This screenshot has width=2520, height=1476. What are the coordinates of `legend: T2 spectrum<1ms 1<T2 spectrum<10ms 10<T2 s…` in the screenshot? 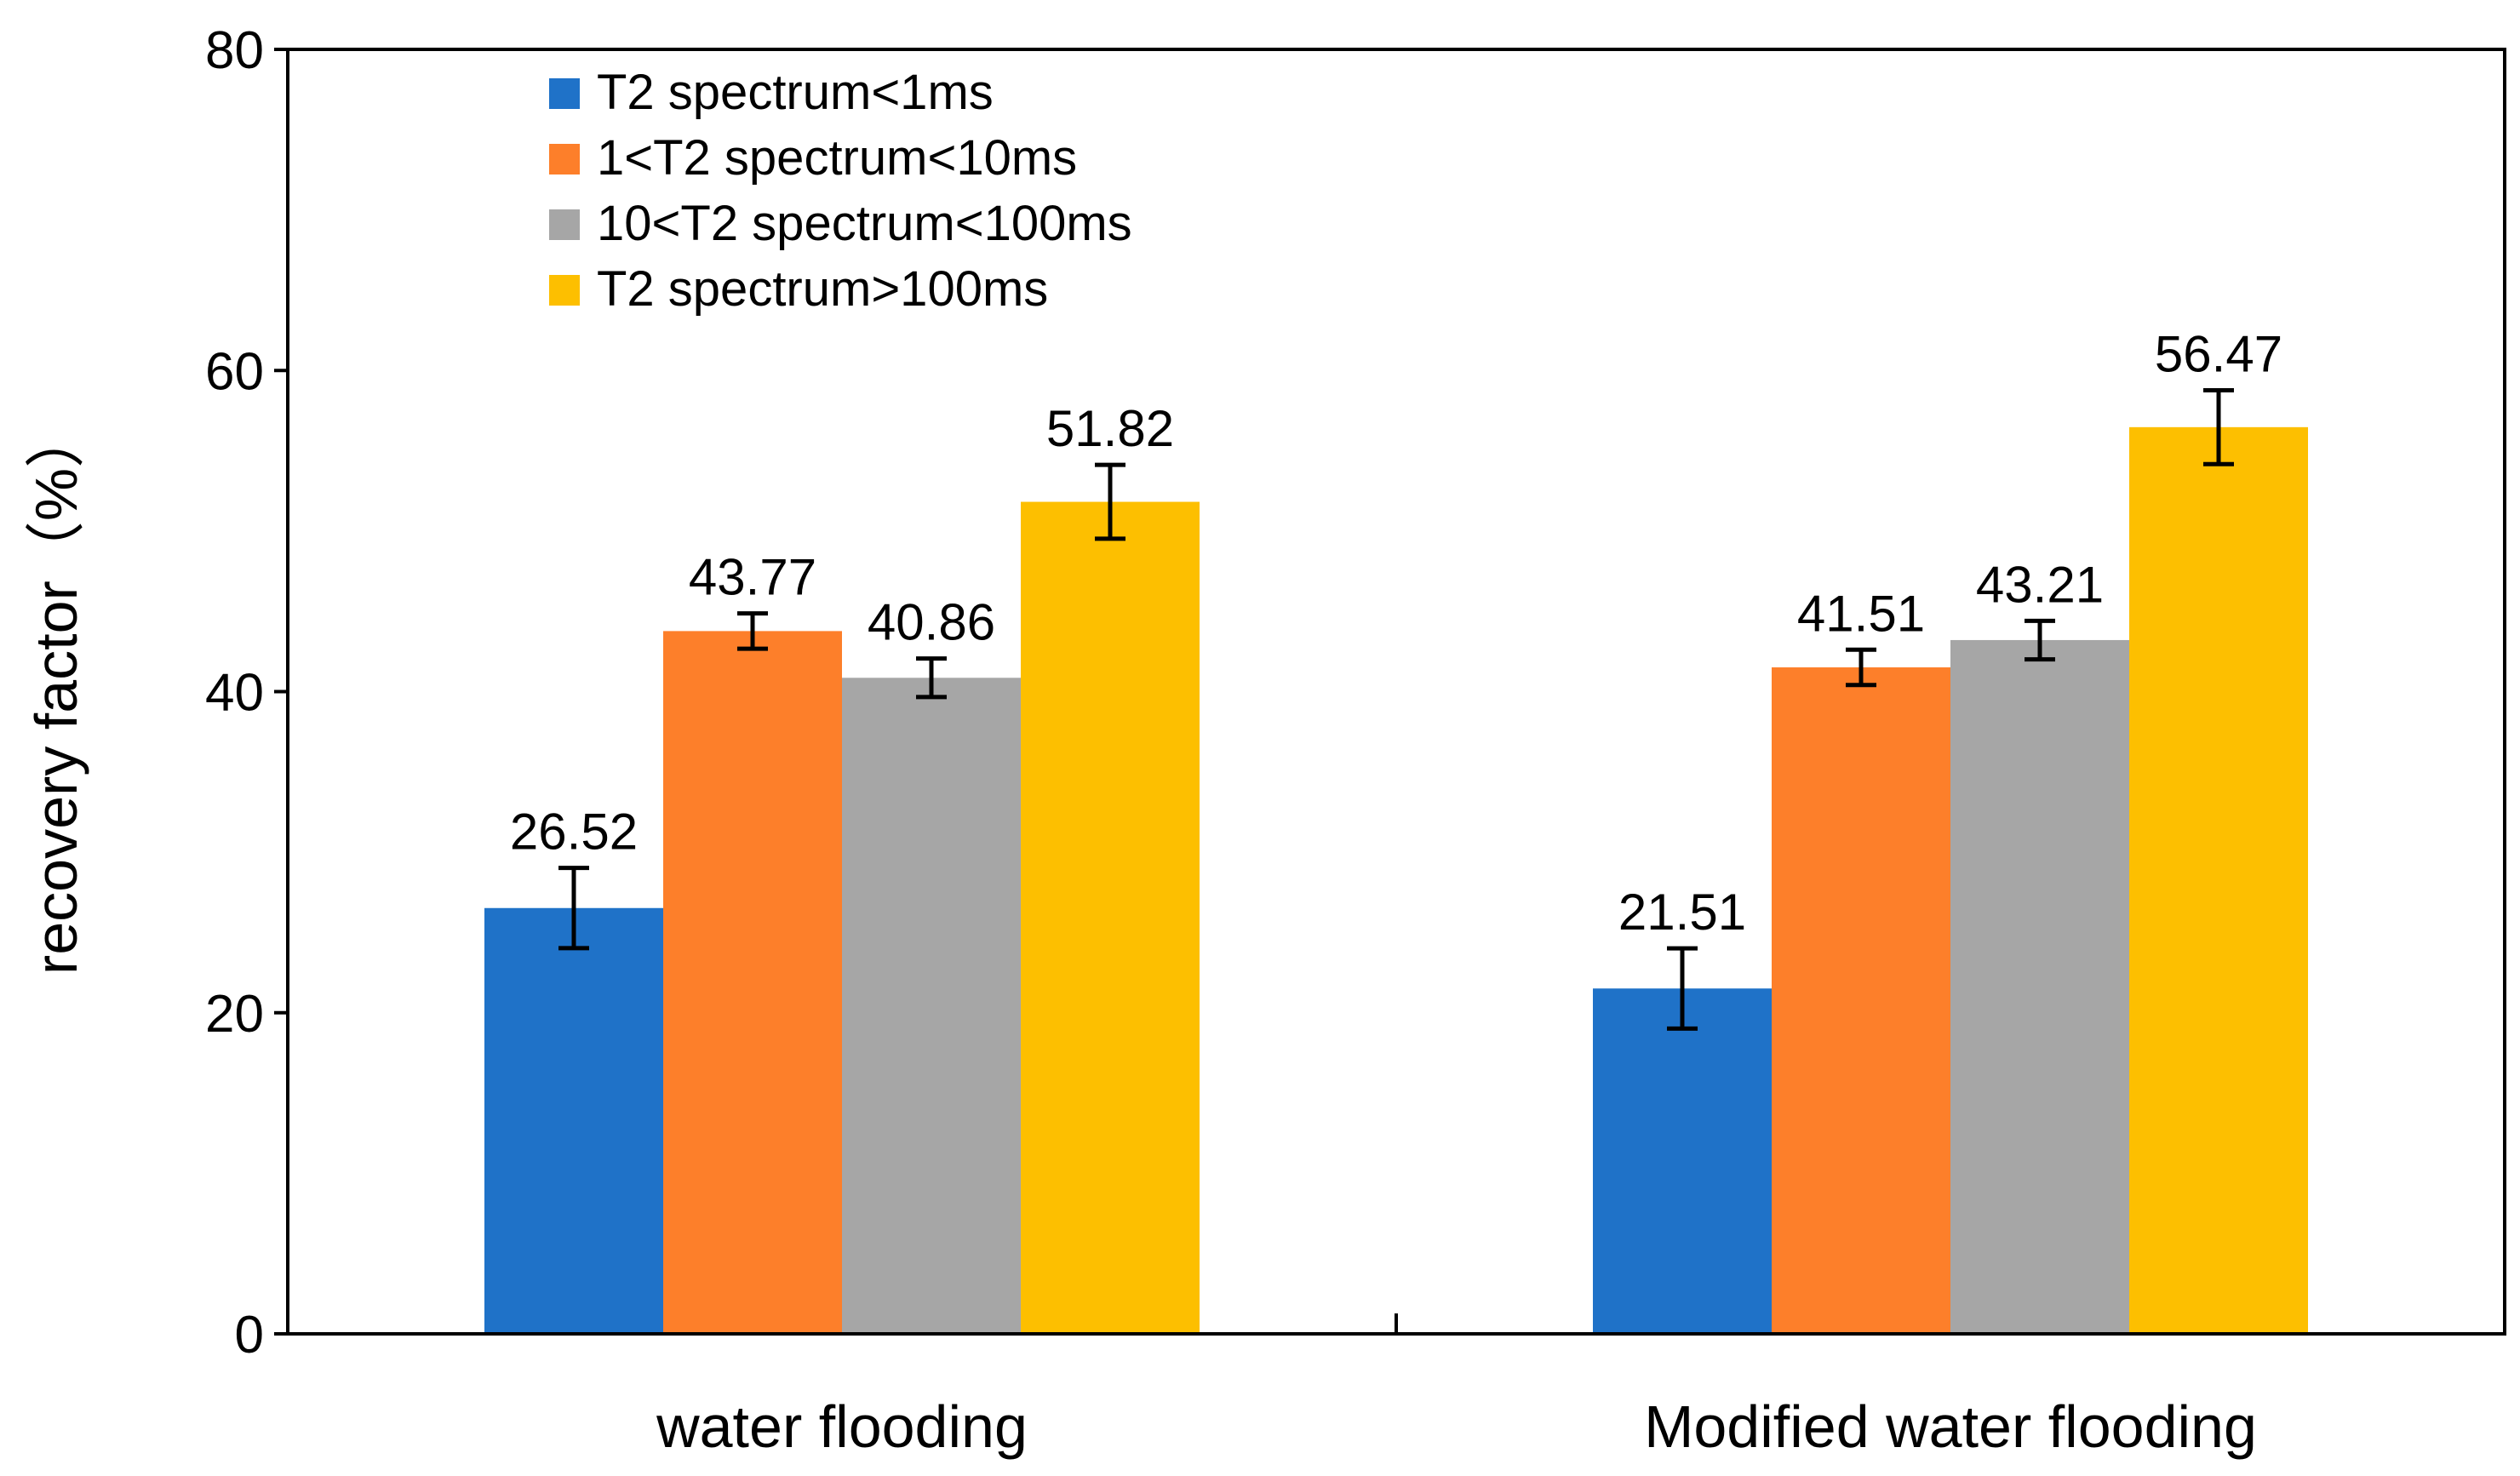 It's located at (840, 191).